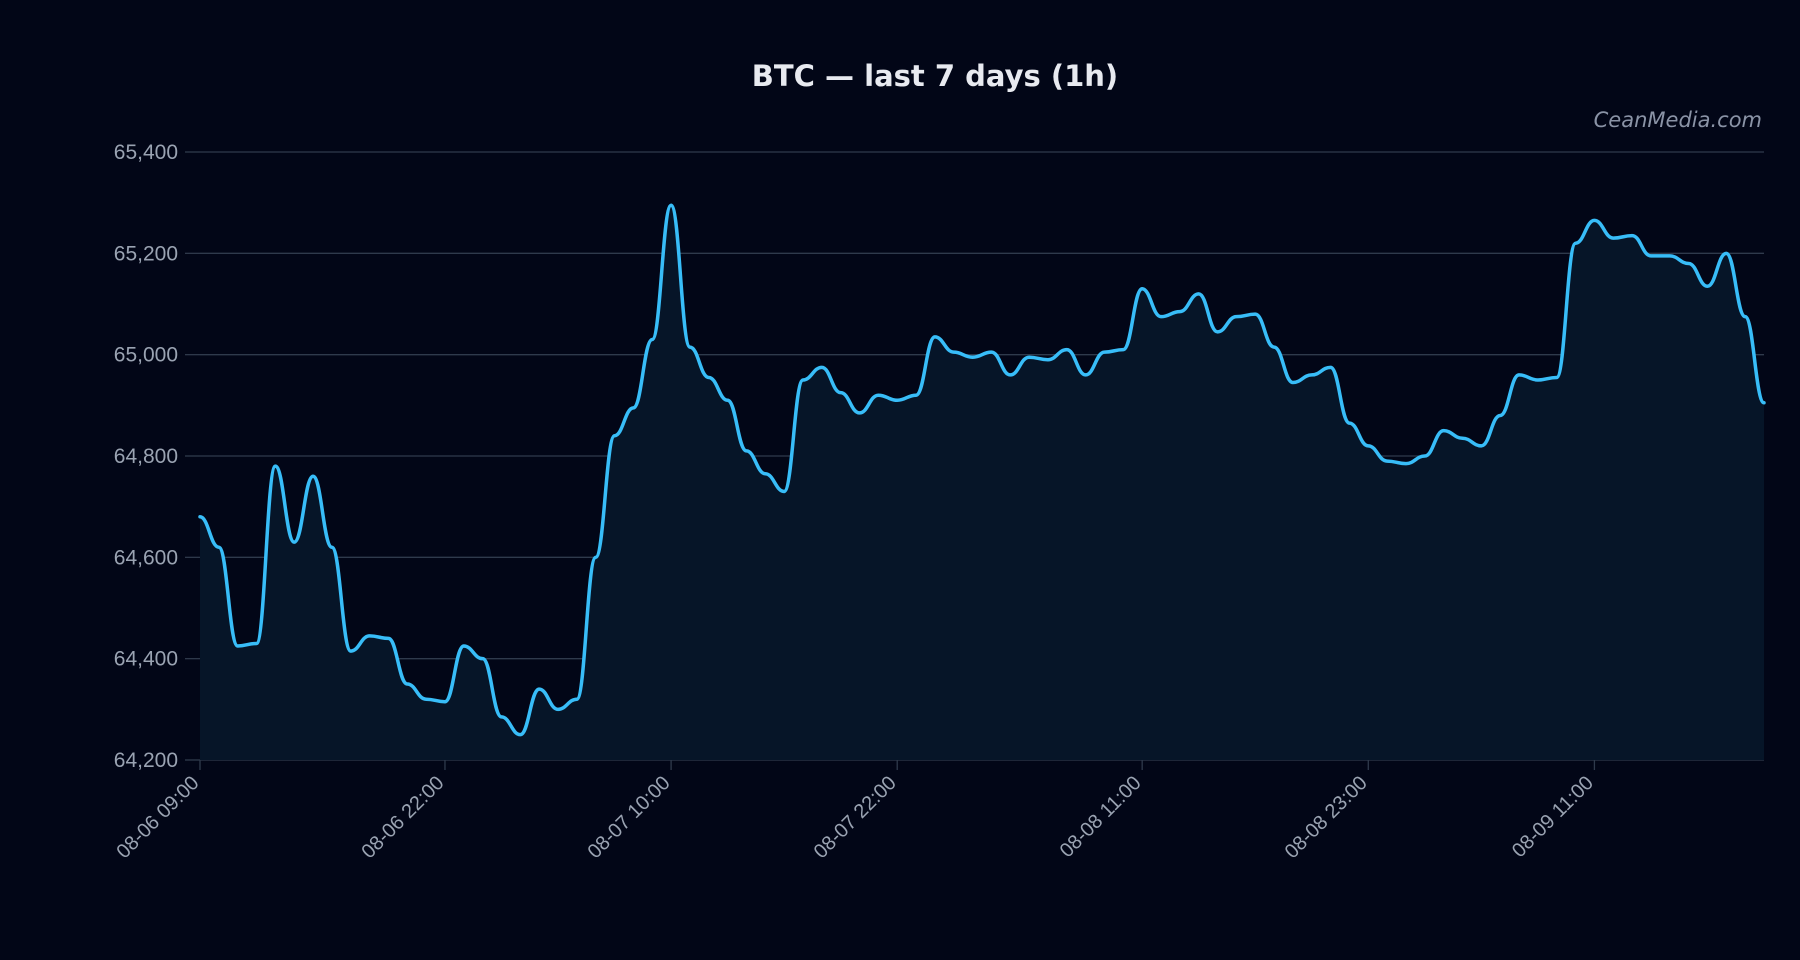 The width and height of the screenshot is (1800, 960). I want to click on y-tick-label: 64,200, so click(146, 760).